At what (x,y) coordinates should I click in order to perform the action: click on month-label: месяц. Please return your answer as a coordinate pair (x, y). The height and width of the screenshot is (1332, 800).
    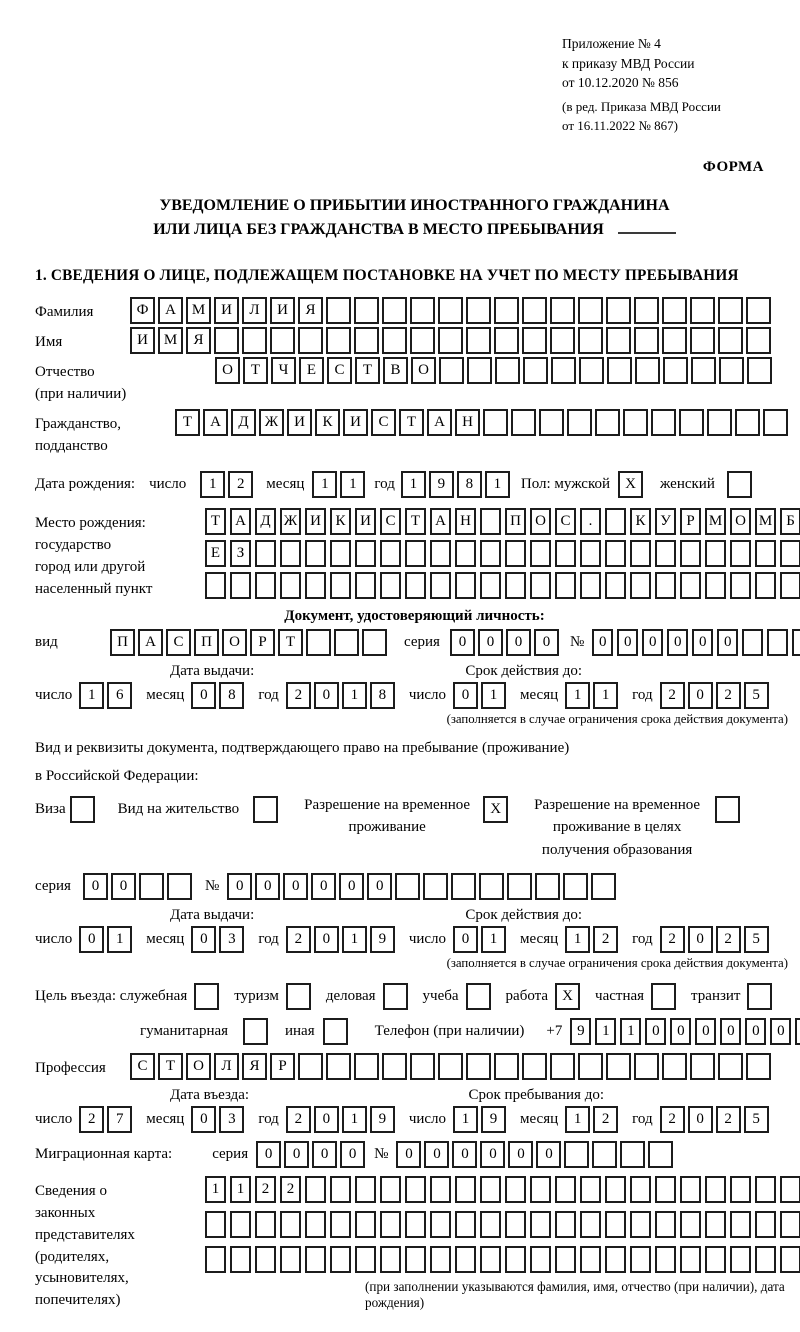
    Looking at the image, I should click on (285, 484).